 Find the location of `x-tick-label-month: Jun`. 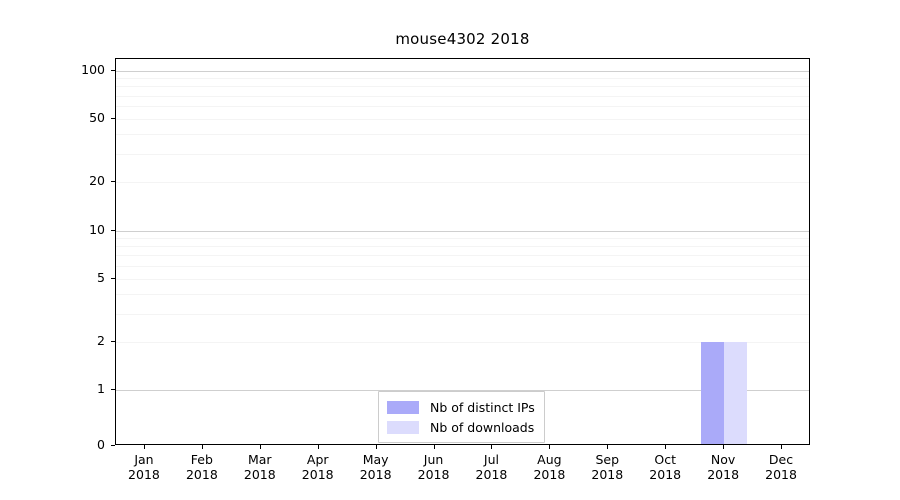

x-tick-label-month: Jun is located at coordinates (433, 459).